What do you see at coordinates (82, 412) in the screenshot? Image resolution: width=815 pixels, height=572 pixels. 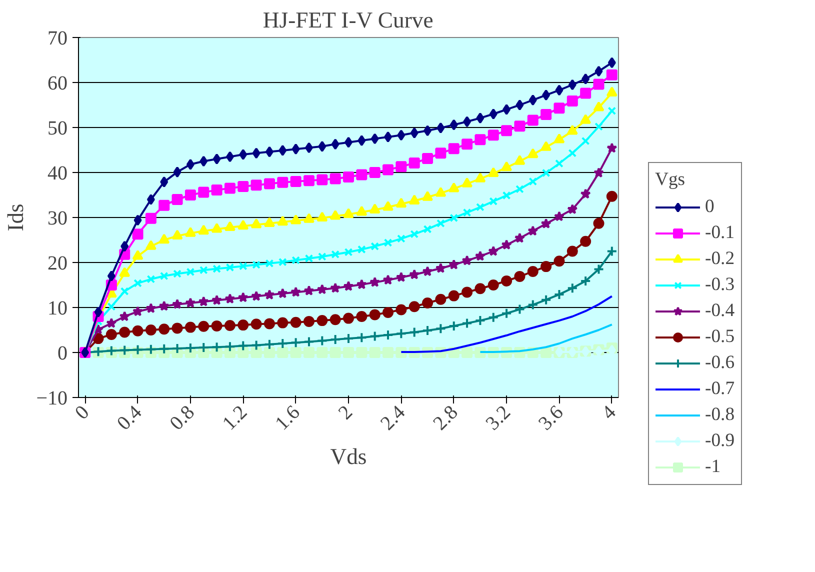 I see `x-tick-label: 0` at bounding box center [82, 412].